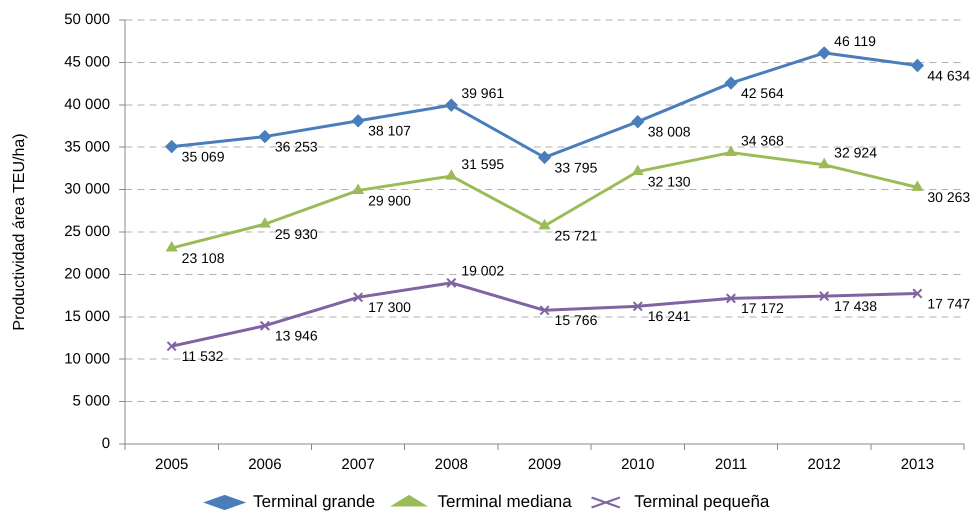  Describe the element at coordinates (762, 140) in the screenshot. I see `data-label: 34 368` at that location.